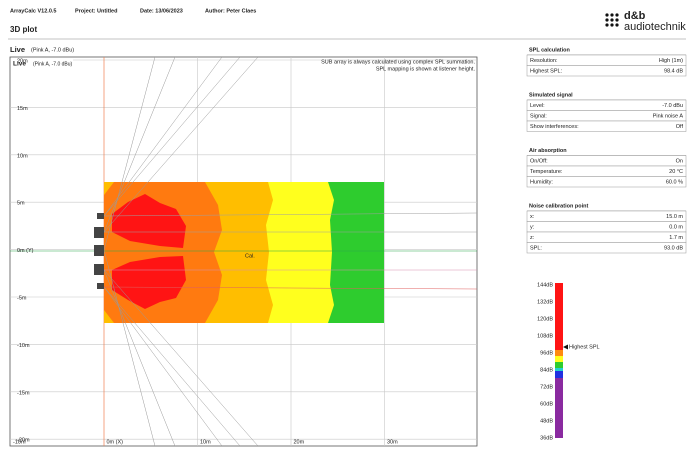  What do you see at coordinates (546, 387) in the screenshot?
I see `scale-label: 72dB` at bounding box center [546, 387].